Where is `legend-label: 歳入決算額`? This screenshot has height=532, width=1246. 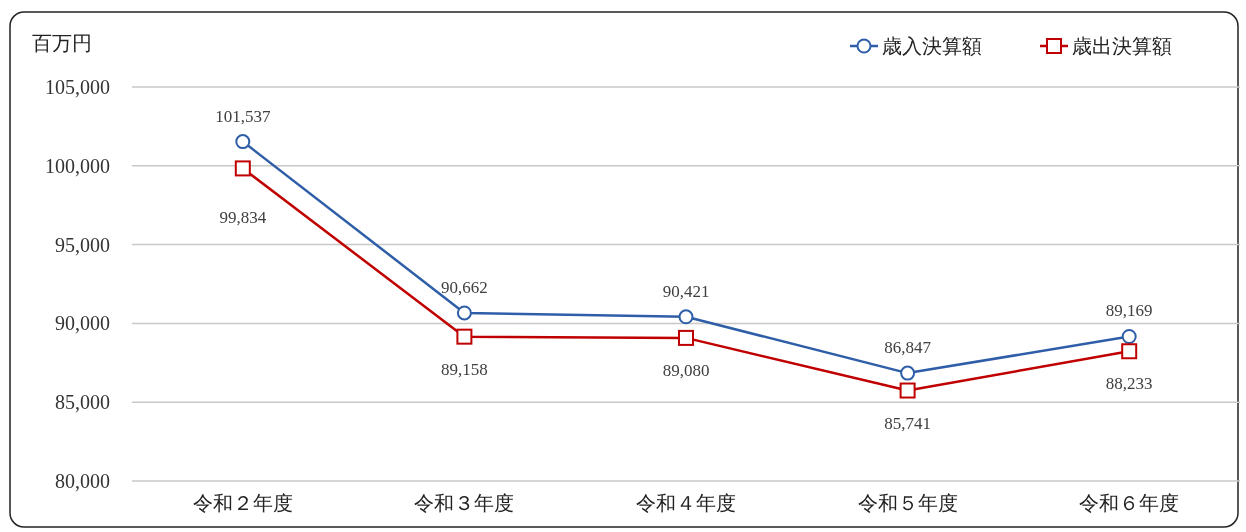 legend-label: 歳入決算額 is located at coordinates (932, 46).